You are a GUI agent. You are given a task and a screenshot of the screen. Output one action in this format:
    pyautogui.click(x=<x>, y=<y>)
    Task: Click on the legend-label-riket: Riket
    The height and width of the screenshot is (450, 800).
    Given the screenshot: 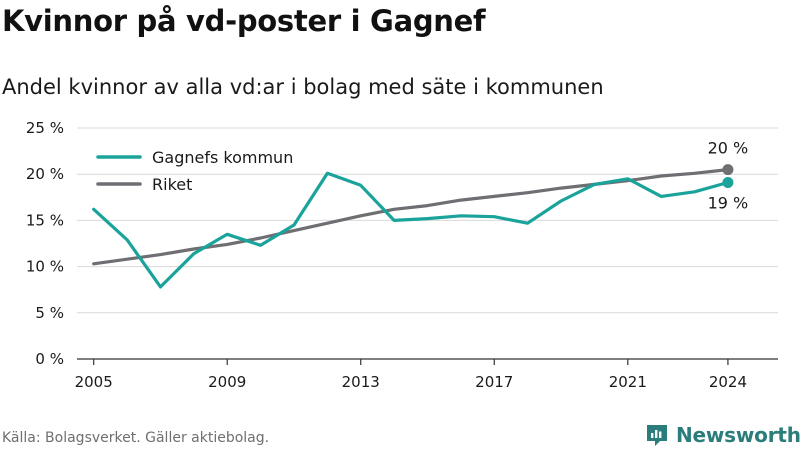 What is the action you would take?
    pyautogui.click(x=172, y=184)
    